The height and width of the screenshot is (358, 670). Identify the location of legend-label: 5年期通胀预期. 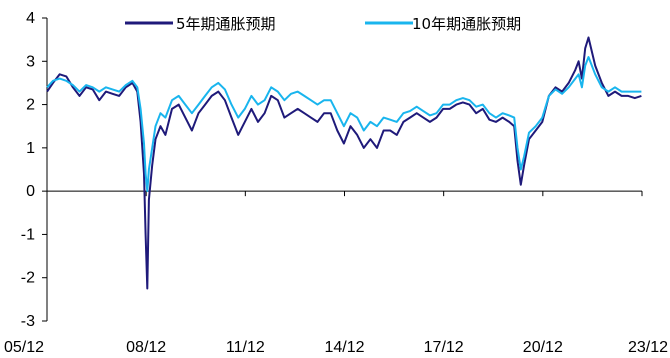
(226, 24).